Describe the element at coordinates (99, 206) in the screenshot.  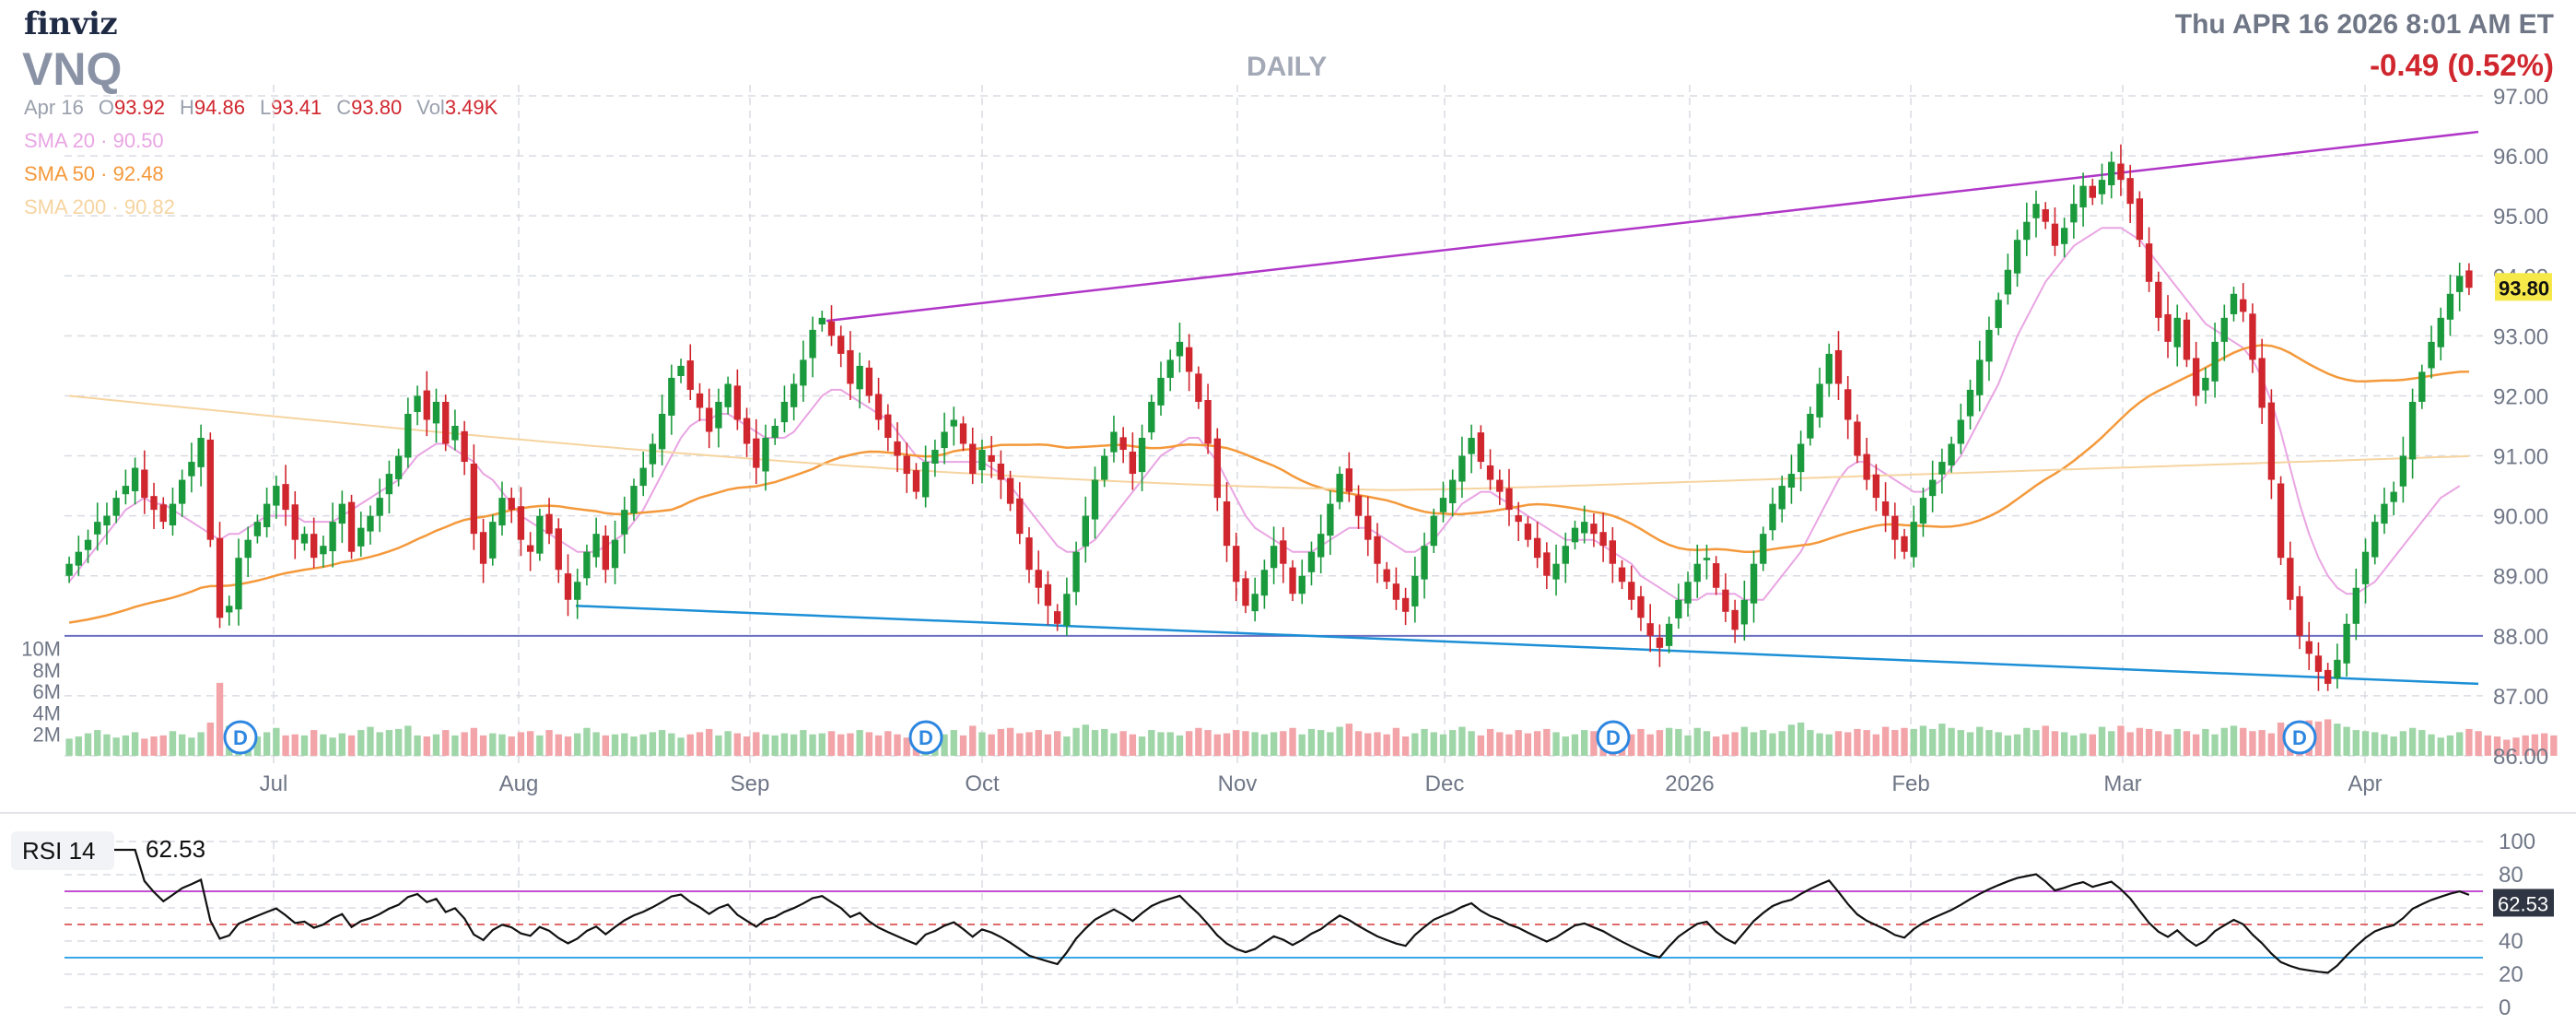
I see `sma200-legend: SMA 200 · 90.82` at that location.